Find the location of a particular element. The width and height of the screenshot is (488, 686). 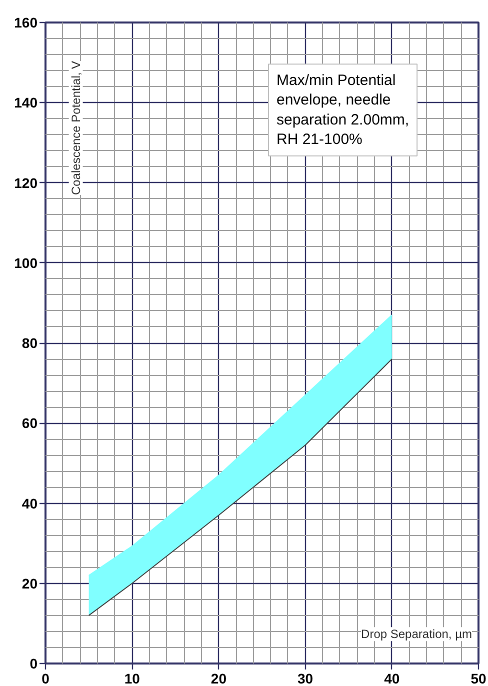

x-tick-label: 30 is located at coordinates (306, 678).